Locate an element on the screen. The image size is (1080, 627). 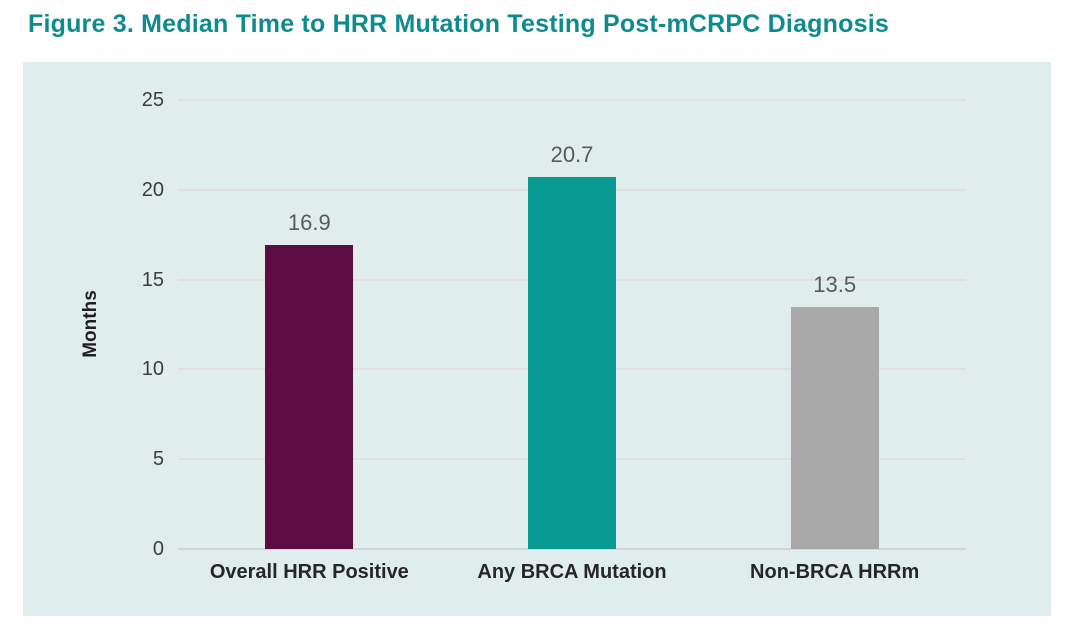
gridline is located at coordinates (572, 100).